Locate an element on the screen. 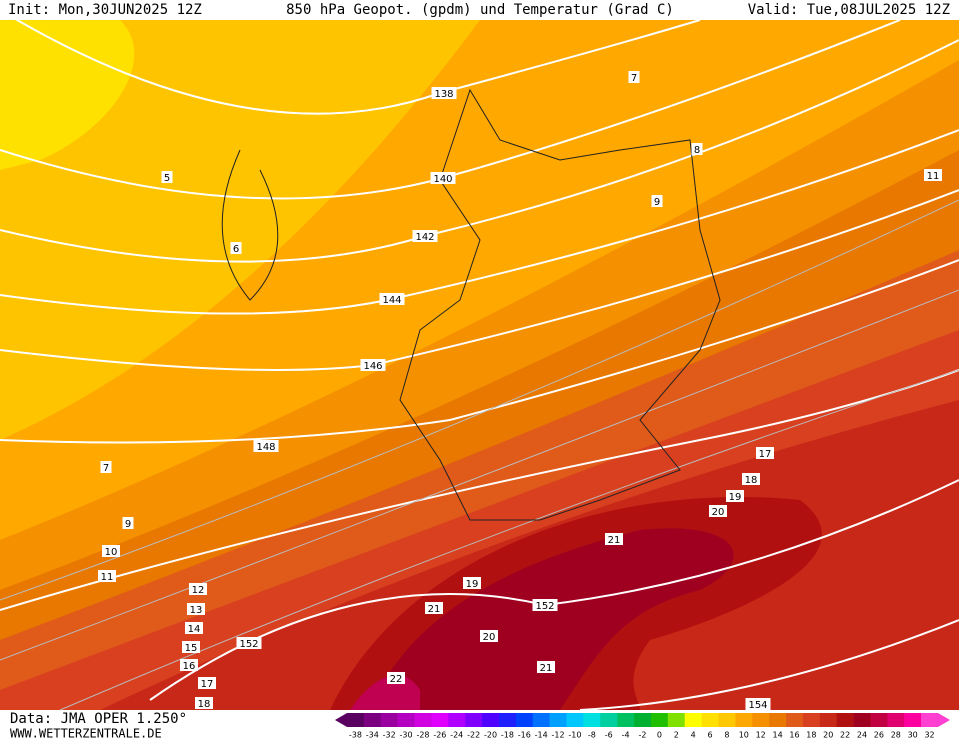 This screenshot has width=959, height=745. colorbar-label: 4 is located at coordinates (693, 735).